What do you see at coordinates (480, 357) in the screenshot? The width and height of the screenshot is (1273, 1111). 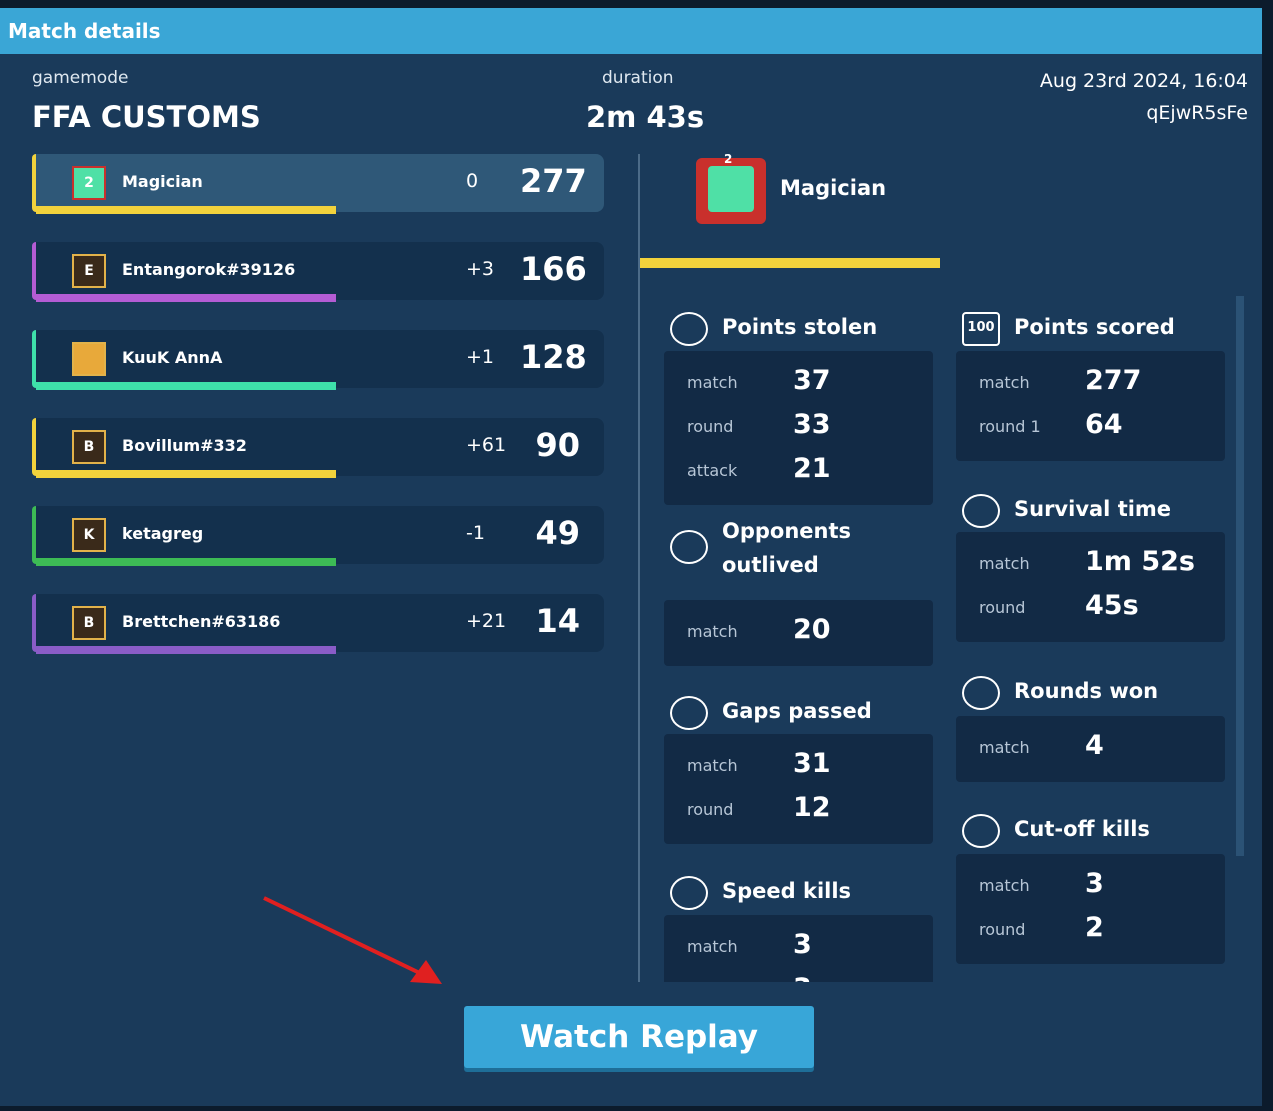 I see `player-change: +1` at bounding box center [480, 357].